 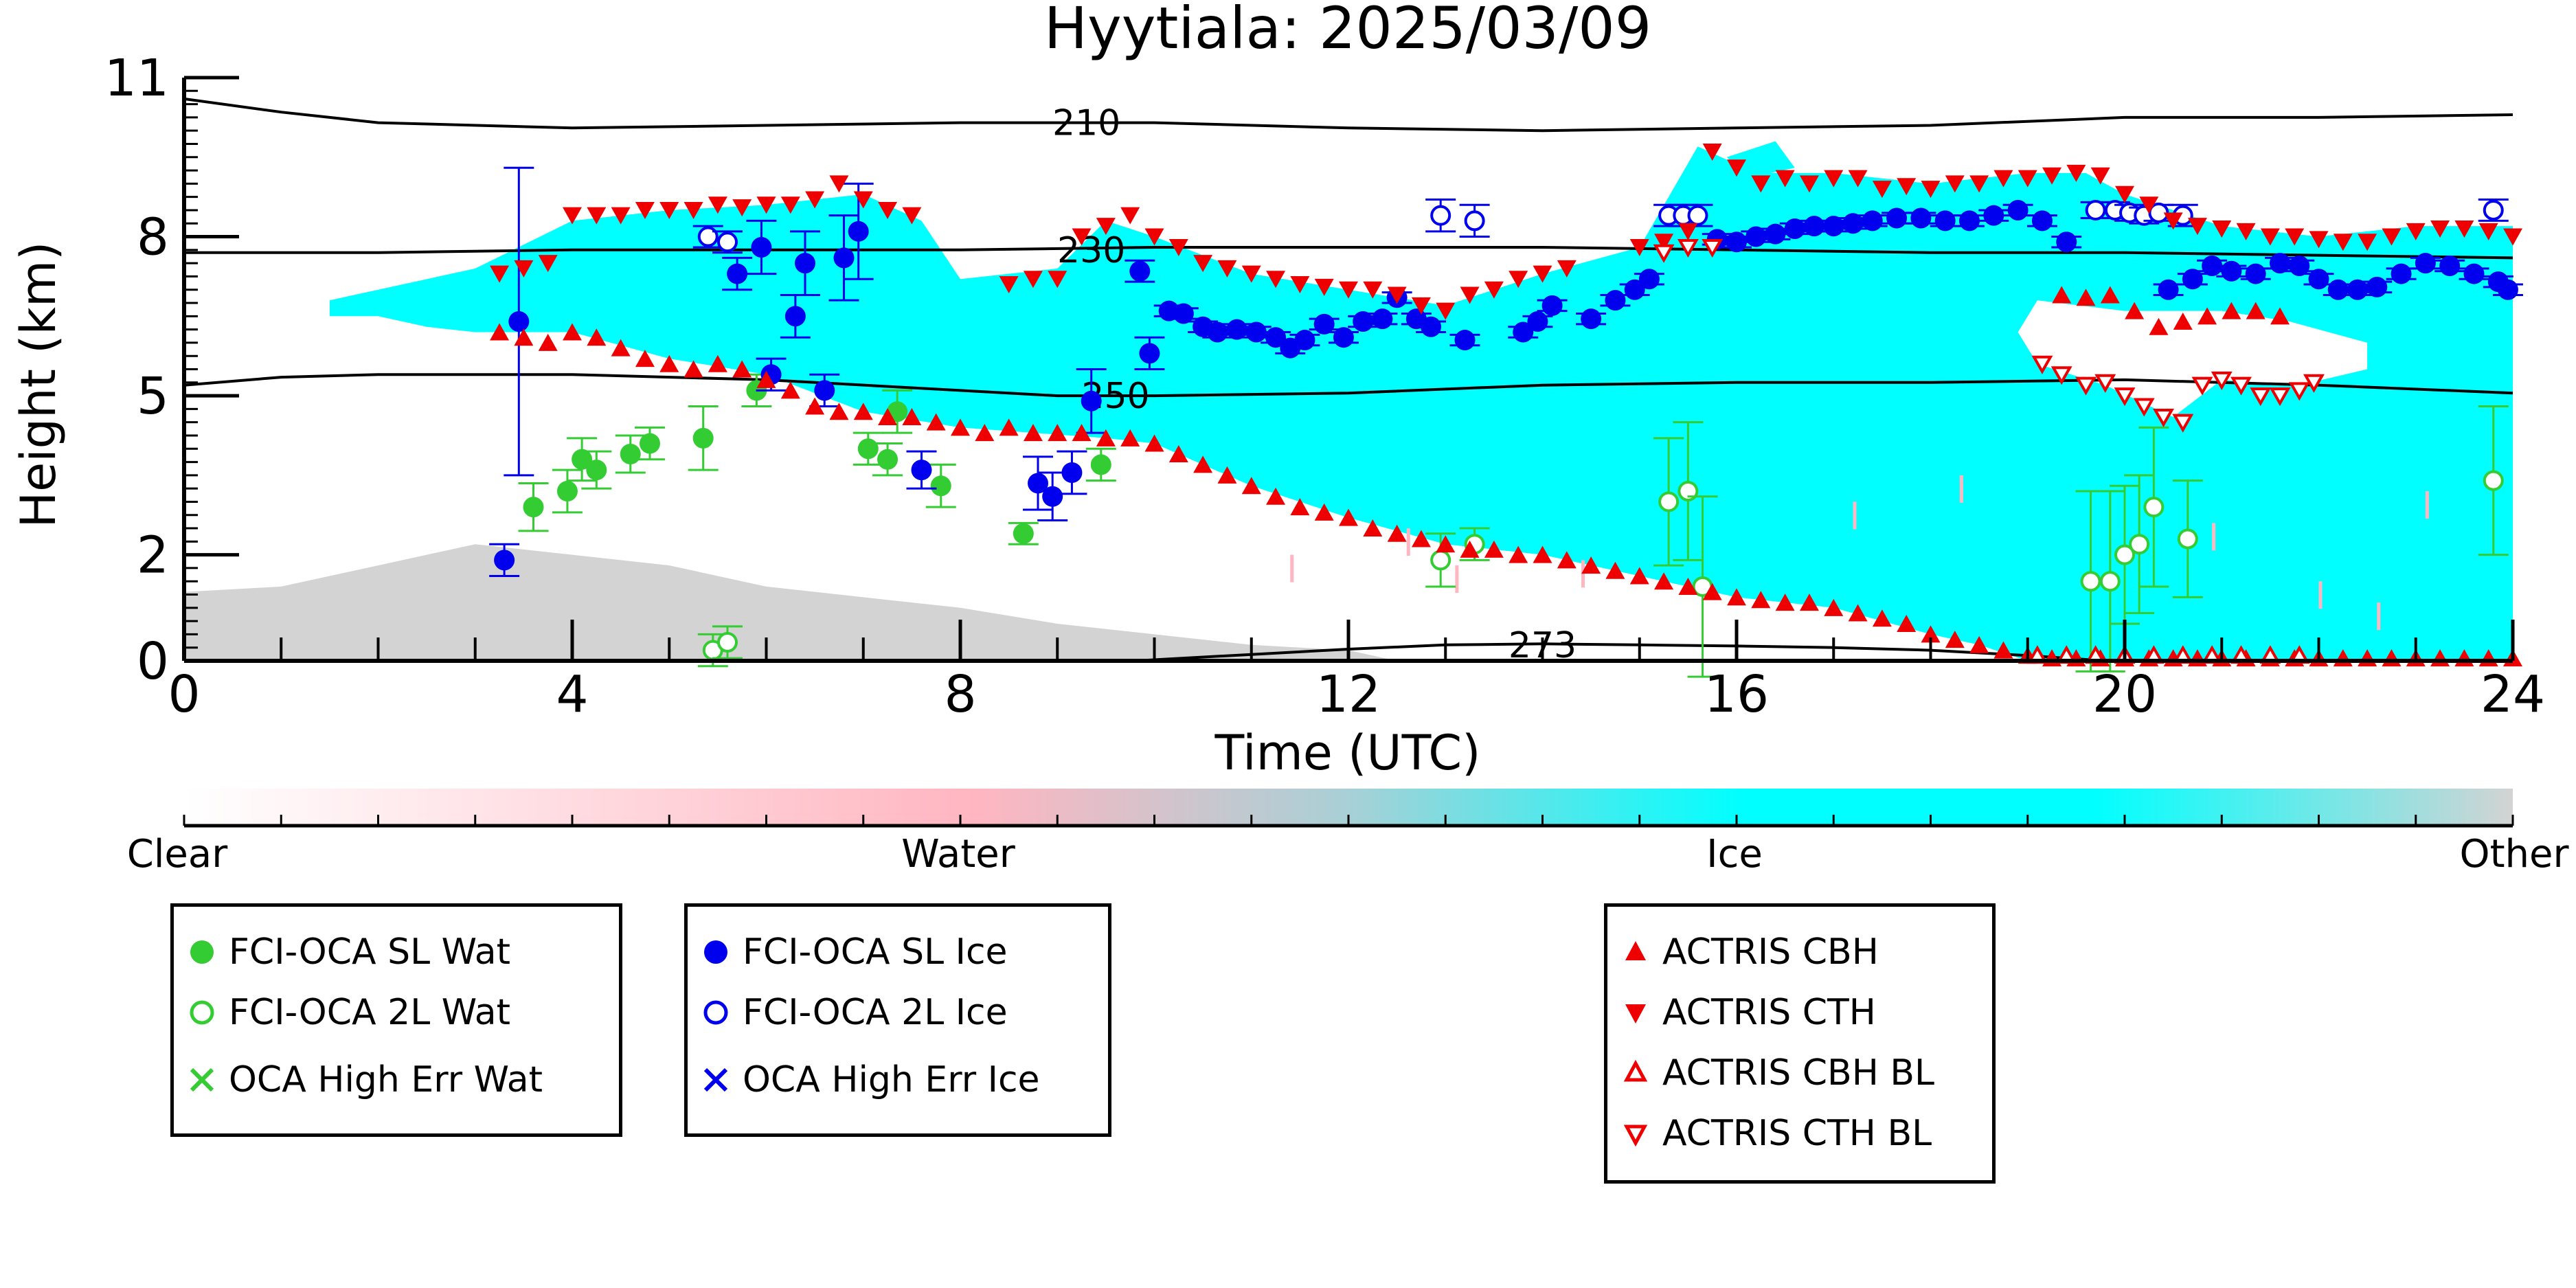 I want to click on legend-label: FCI-OCA 2L Ice, so click(x=875, y=1012).